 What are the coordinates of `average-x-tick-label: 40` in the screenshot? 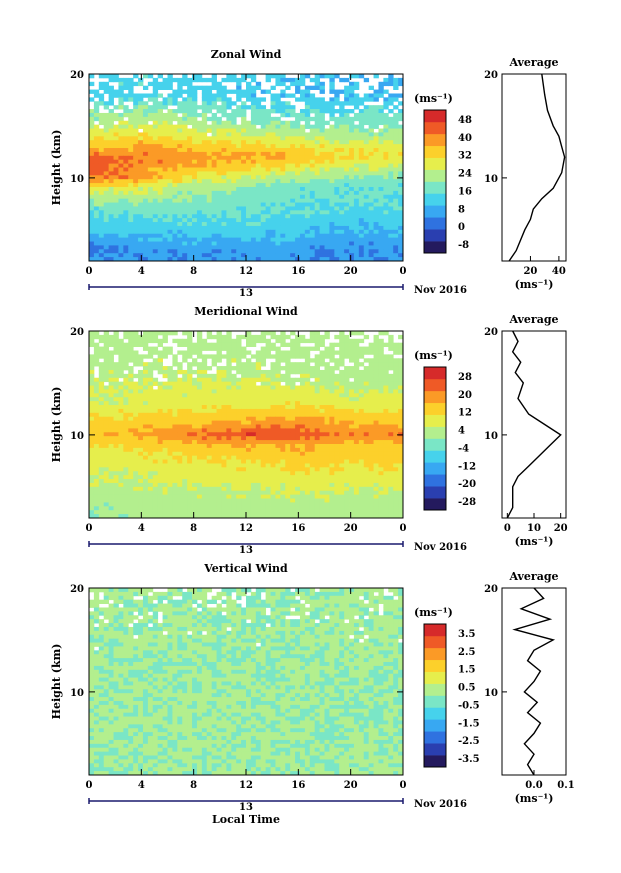 It's located at (559, 271).